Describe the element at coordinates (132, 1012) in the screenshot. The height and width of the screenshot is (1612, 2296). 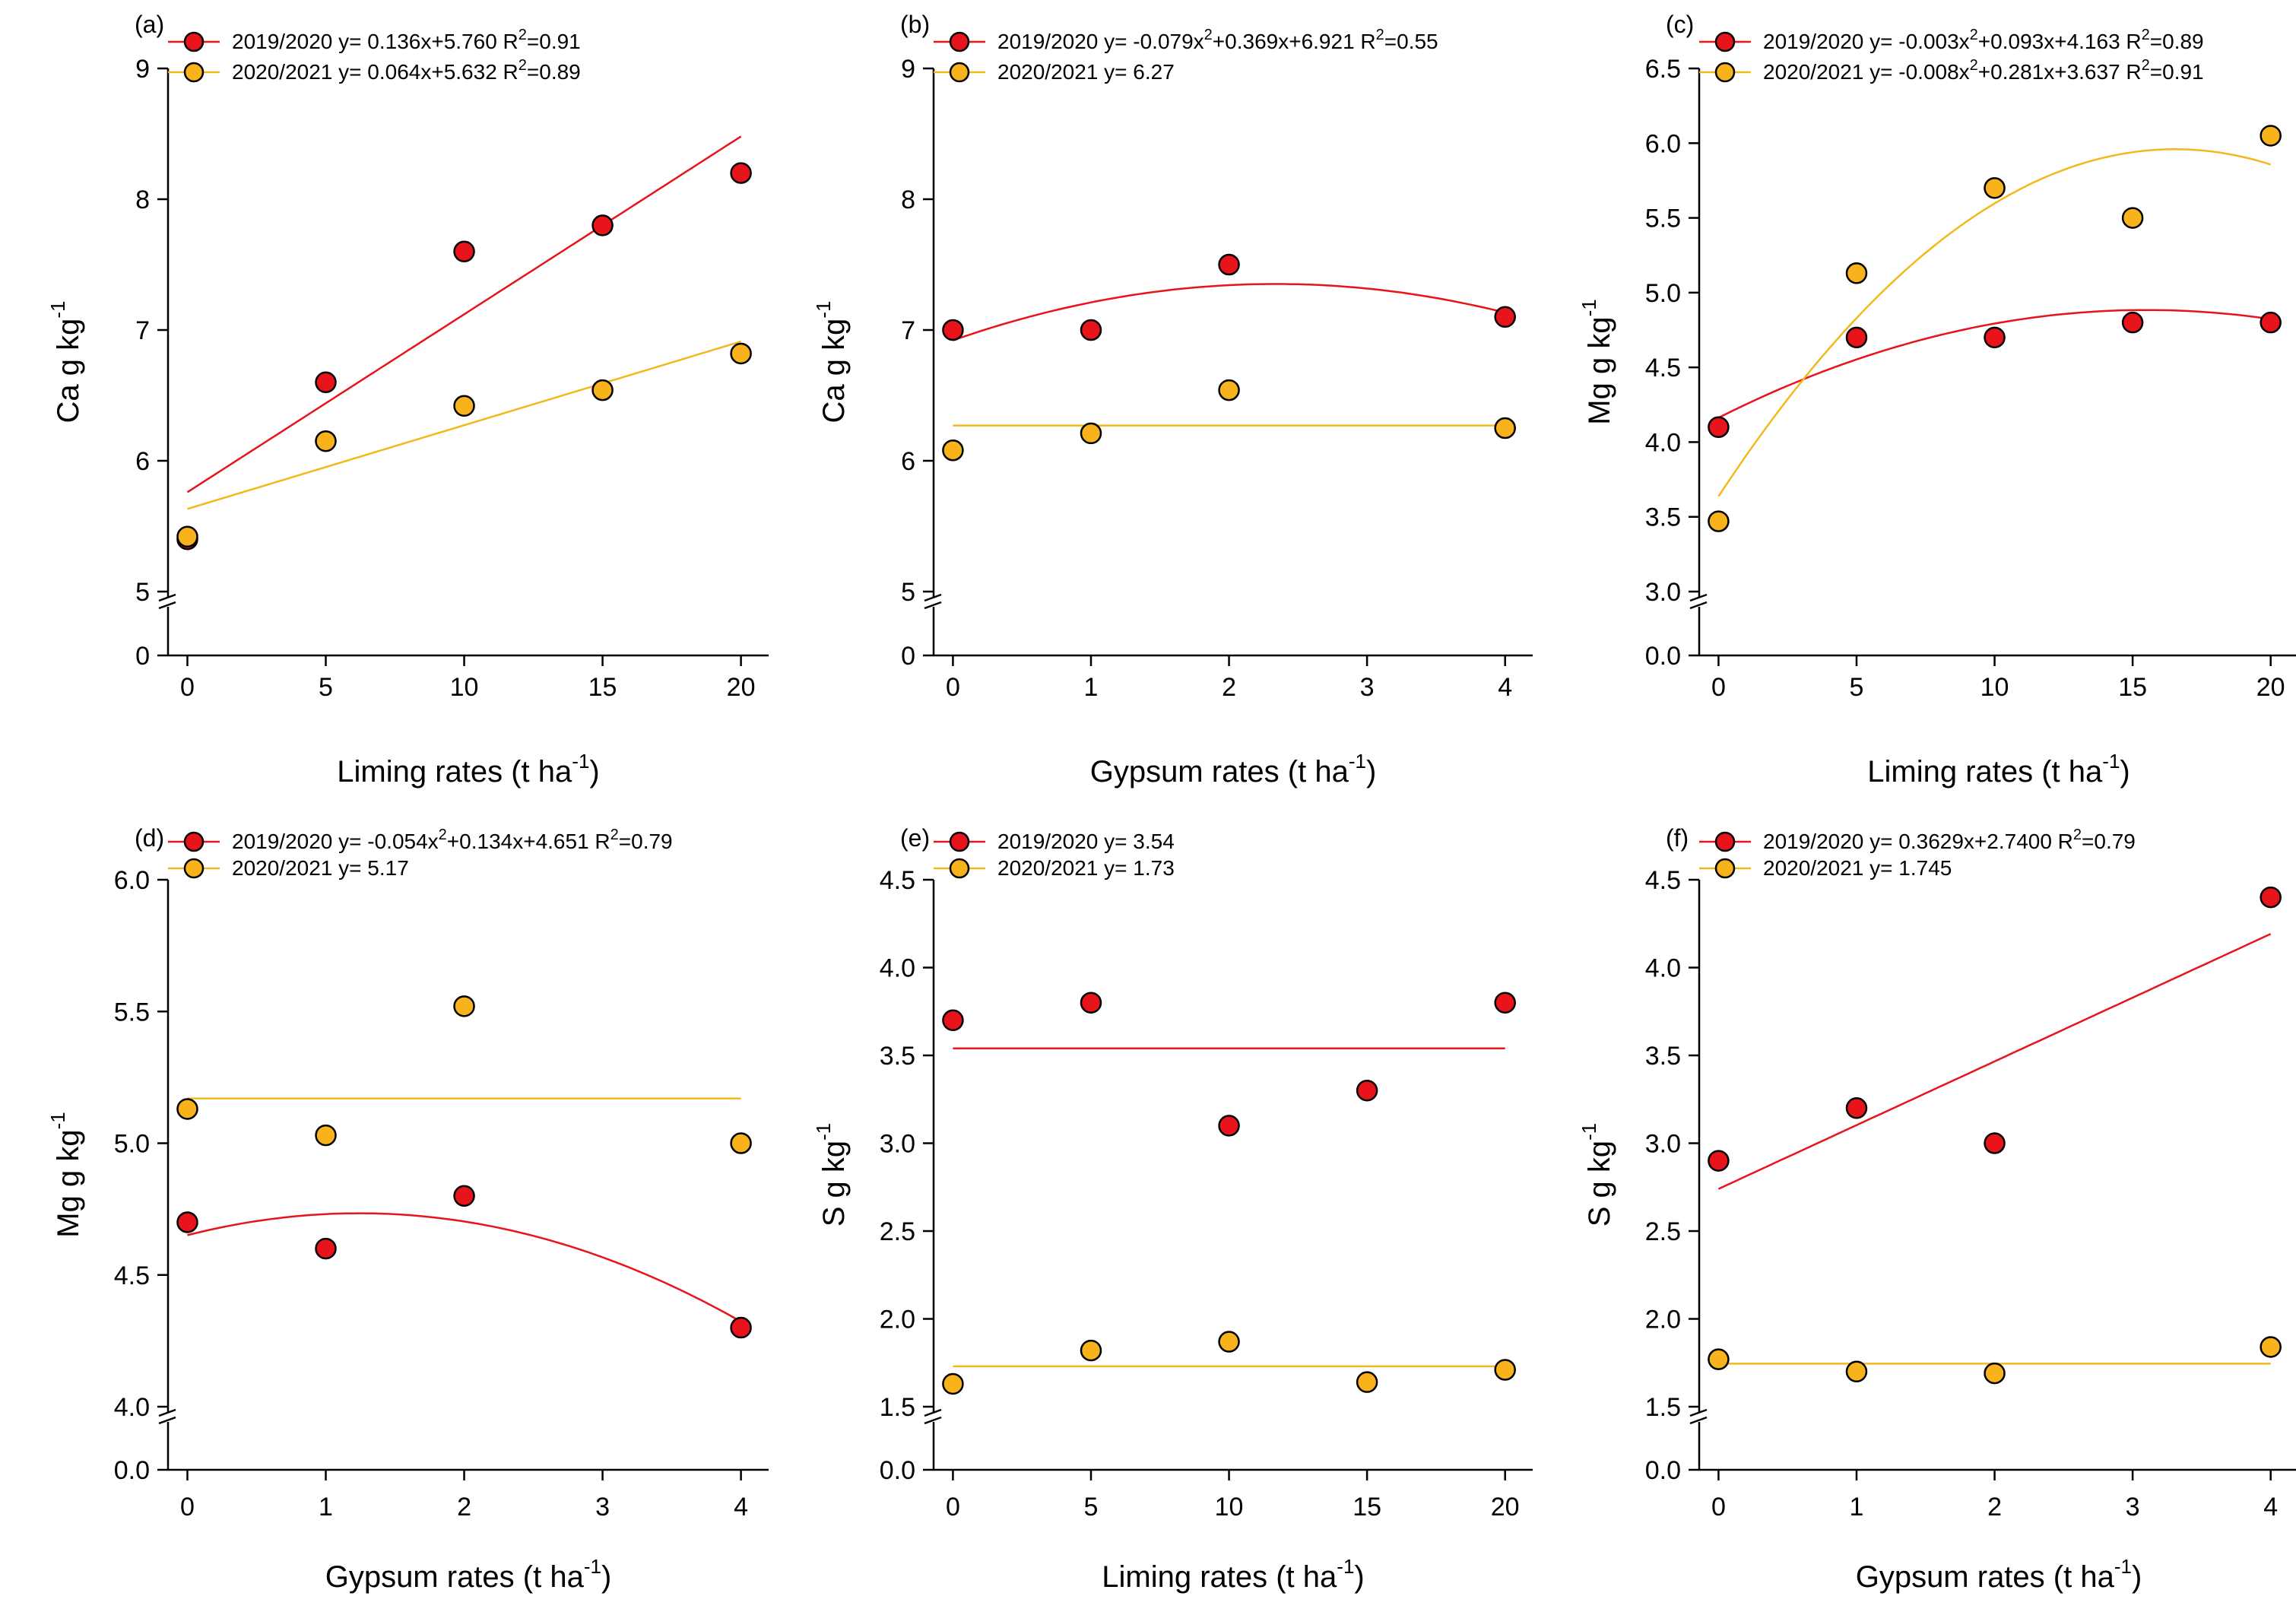
I see `y-tick-label: 5.5` at that location.